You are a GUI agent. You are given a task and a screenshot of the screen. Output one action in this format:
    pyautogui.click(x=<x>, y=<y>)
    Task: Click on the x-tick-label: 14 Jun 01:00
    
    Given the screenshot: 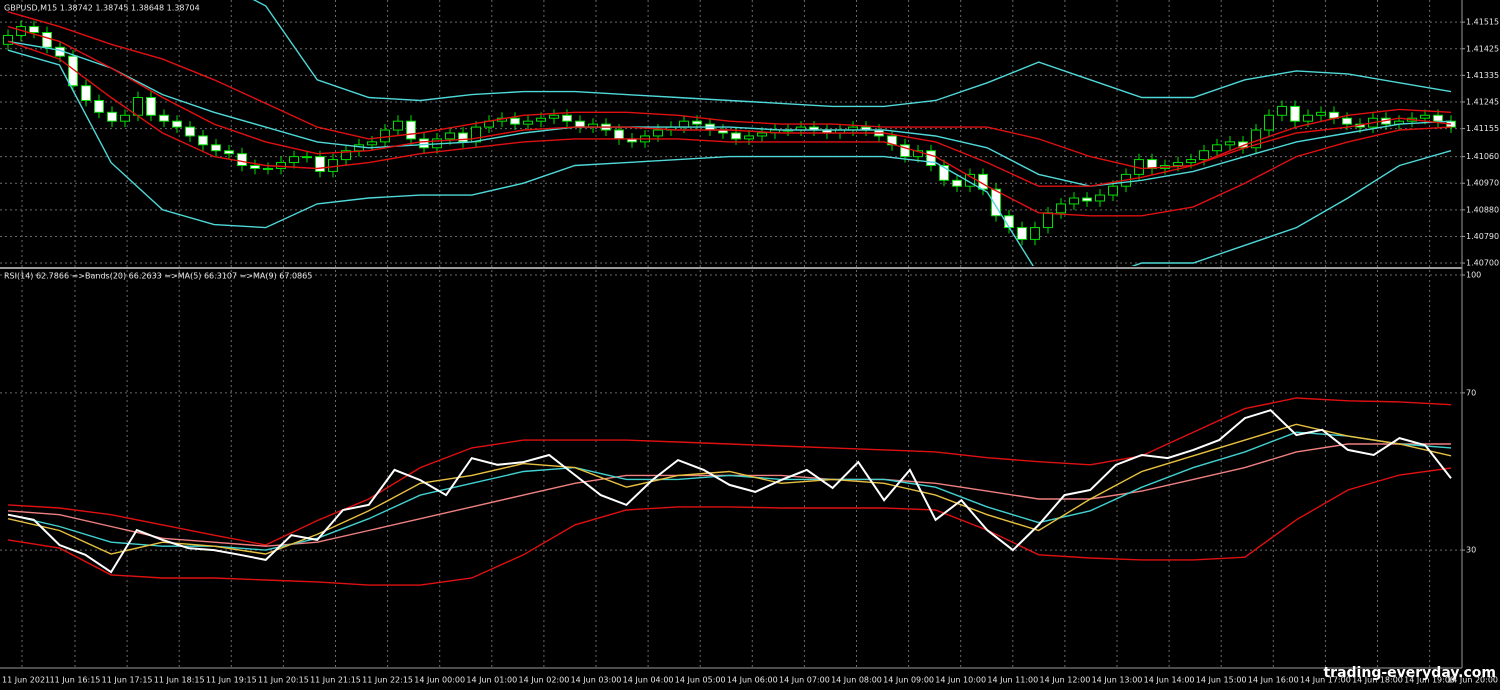 What is the action you would take?
    pyautogui.click(x=491, y=680)
    